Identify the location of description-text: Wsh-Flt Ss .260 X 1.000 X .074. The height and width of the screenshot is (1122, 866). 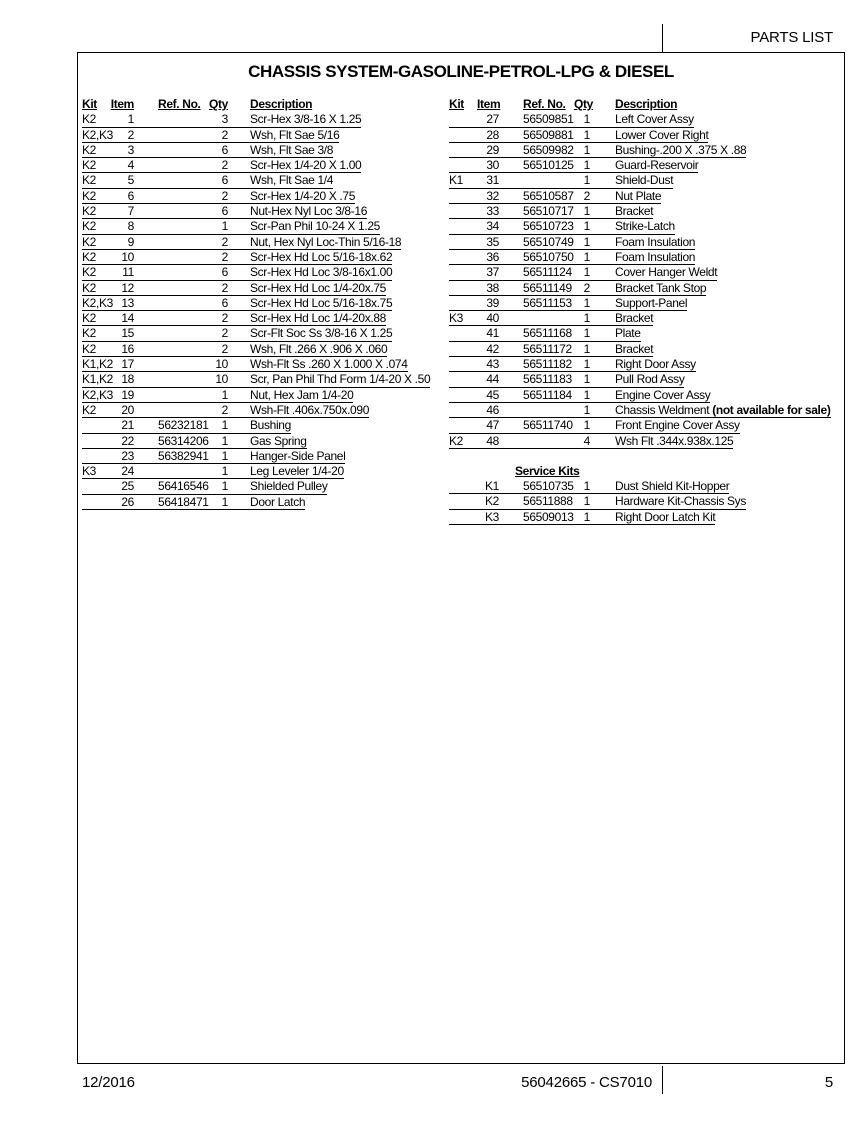
(329, 364).